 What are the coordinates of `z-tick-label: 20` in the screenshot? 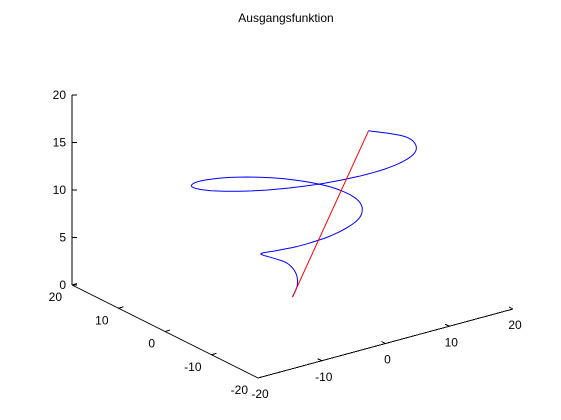 It's located at (60, 95).